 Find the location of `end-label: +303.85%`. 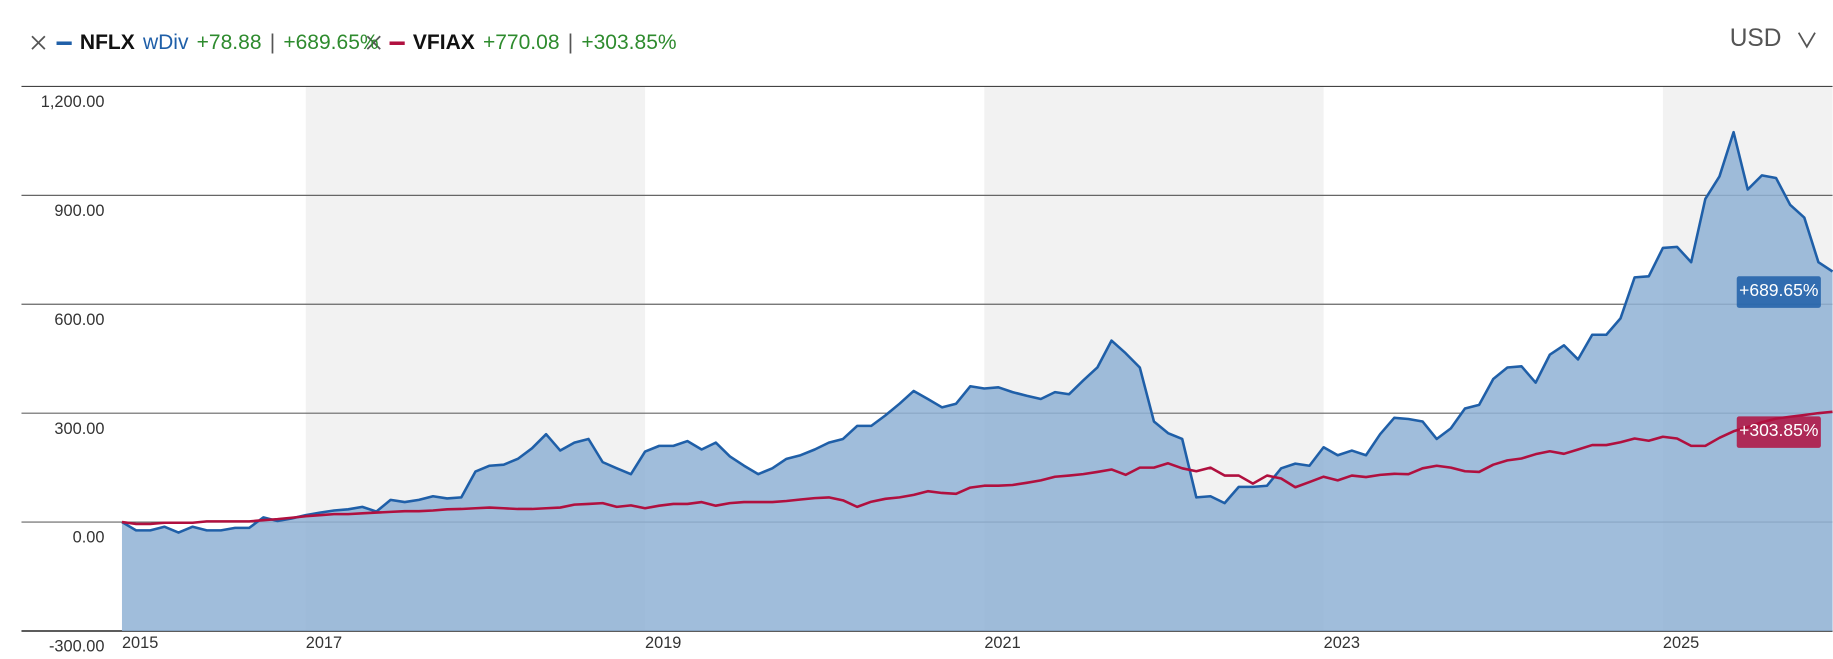

end-label: +303.85% is located at coordinates (1778, 430).